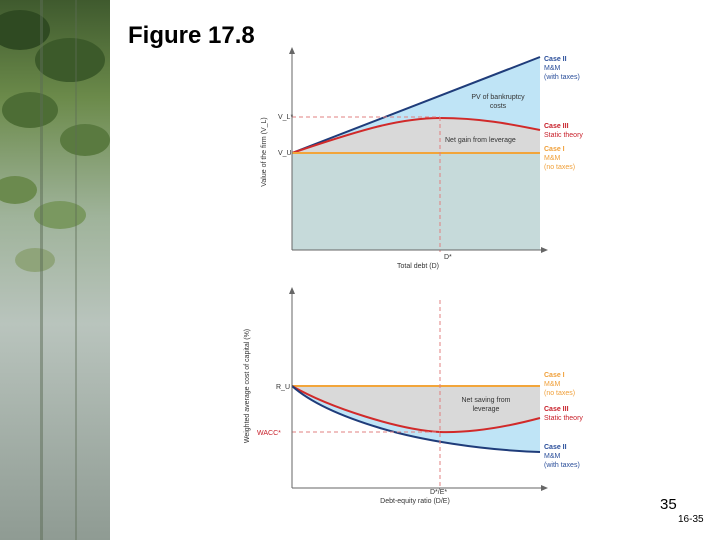 This screenshot has height=540, width=720. I want to click on bottom-y-arrow, so click(292, 290).